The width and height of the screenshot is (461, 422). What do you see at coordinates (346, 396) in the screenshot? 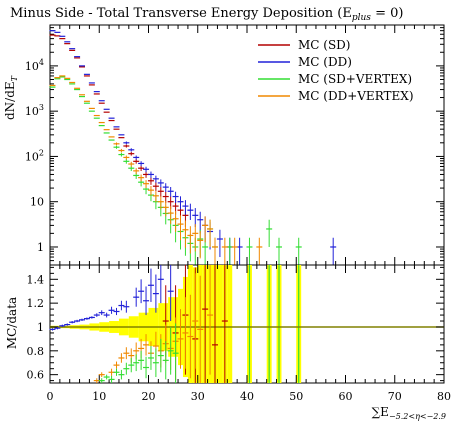
I see `x-tick-label: 60` at bounding box center [346, 396].